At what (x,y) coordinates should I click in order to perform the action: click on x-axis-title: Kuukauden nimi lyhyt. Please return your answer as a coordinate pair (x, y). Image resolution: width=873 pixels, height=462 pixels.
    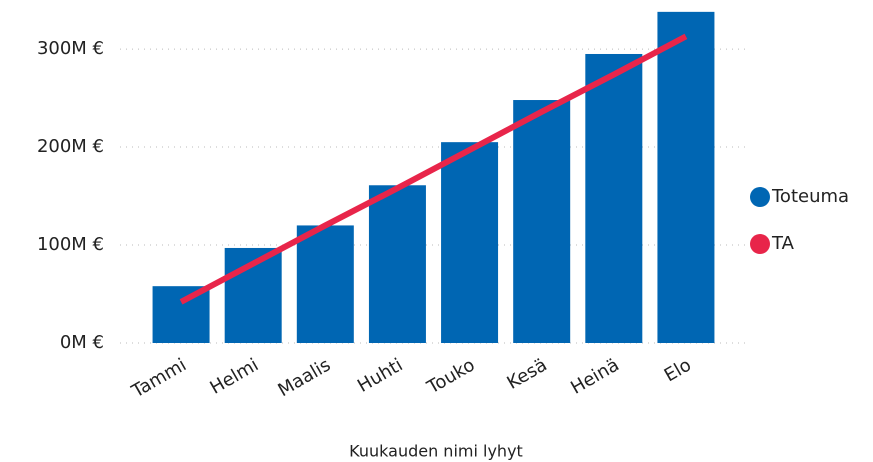
    Looking at the image, I should click on (436, 451).